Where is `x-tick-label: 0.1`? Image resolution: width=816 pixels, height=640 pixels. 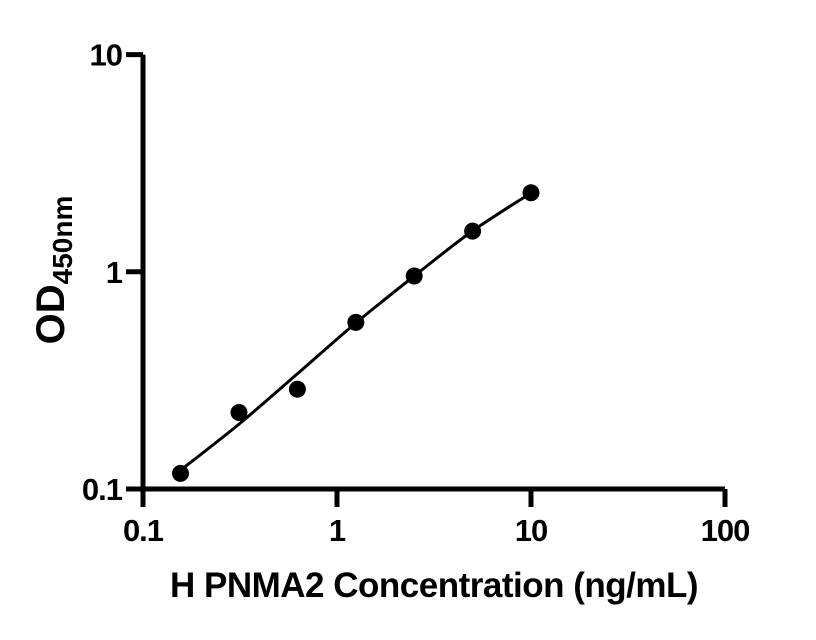 x-tick-label: 0.1 is located at coordinates (143, 530).